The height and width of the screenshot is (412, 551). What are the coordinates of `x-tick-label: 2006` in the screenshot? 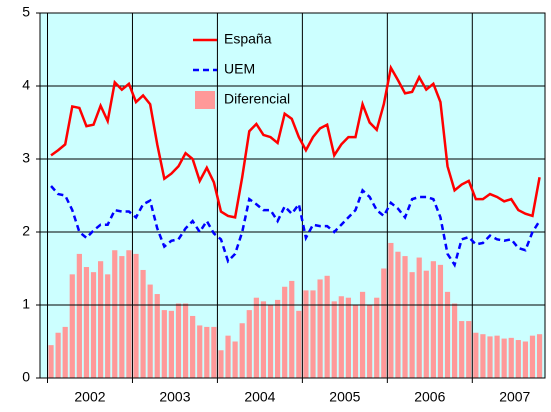 It's located at (429, 397).